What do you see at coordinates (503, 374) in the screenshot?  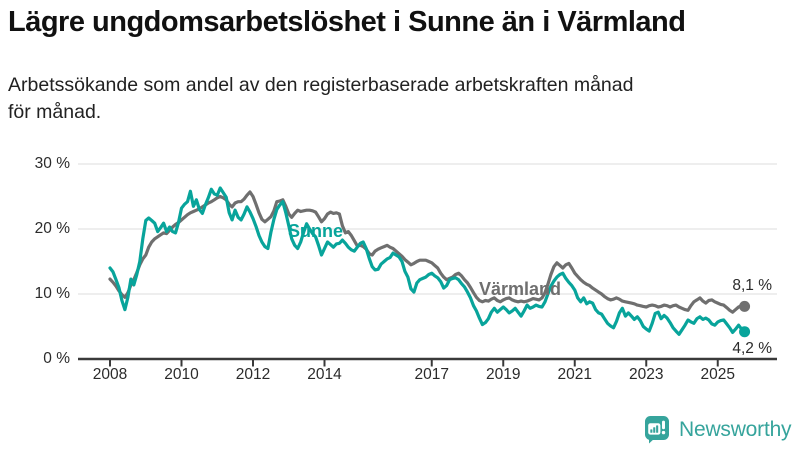 I see `x-tick-label: 2019` at bounding box center [503, 374].